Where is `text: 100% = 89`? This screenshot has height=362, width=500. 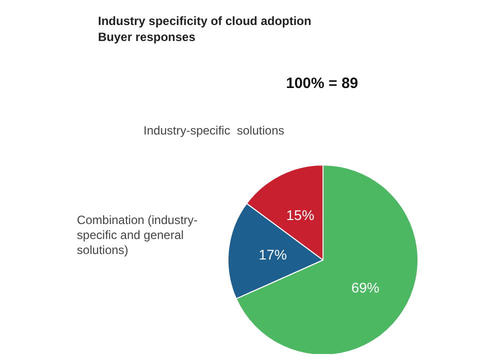
text: 100% = 89 is located at coordinates (322, 83).